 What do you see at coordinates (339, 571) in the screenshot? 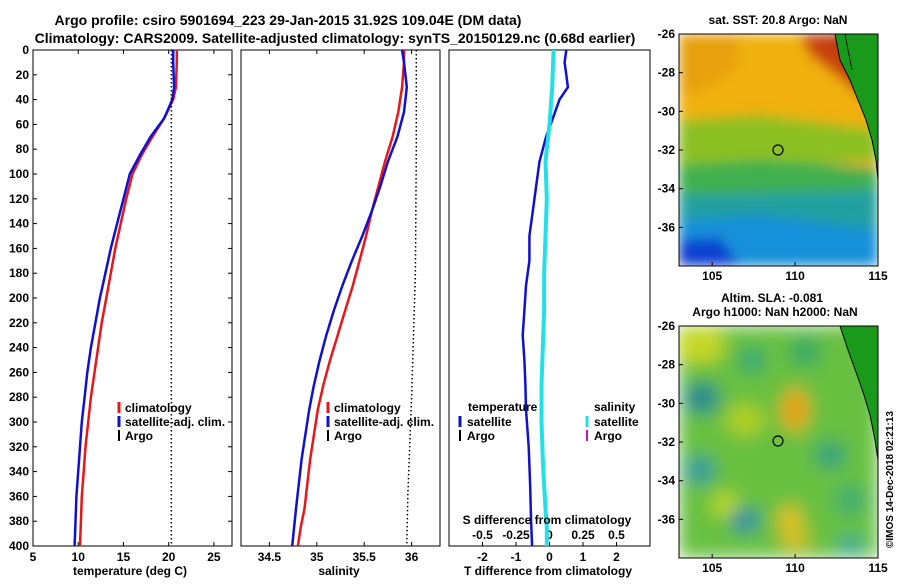
I see `salinity-x-label: salinity` at bounding box center [339, 571].